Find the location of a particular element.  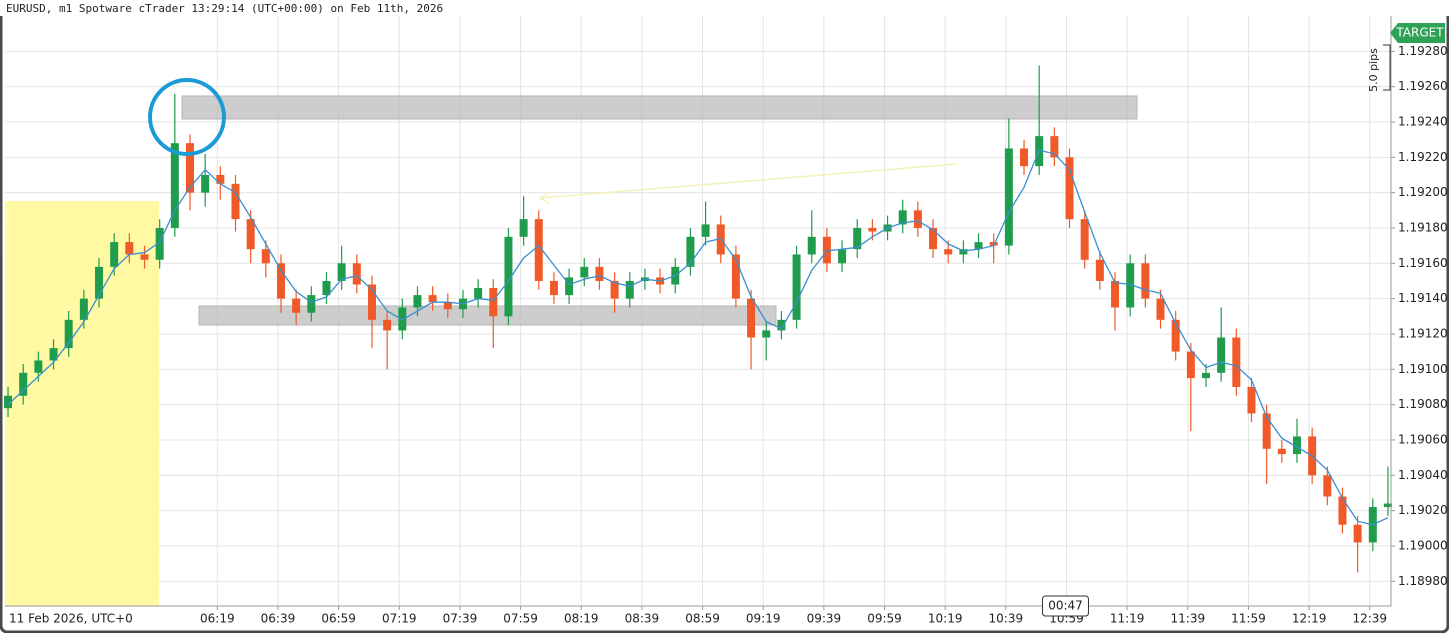

x-tick-label: 12:39 is located at coordinates (1369, 619).